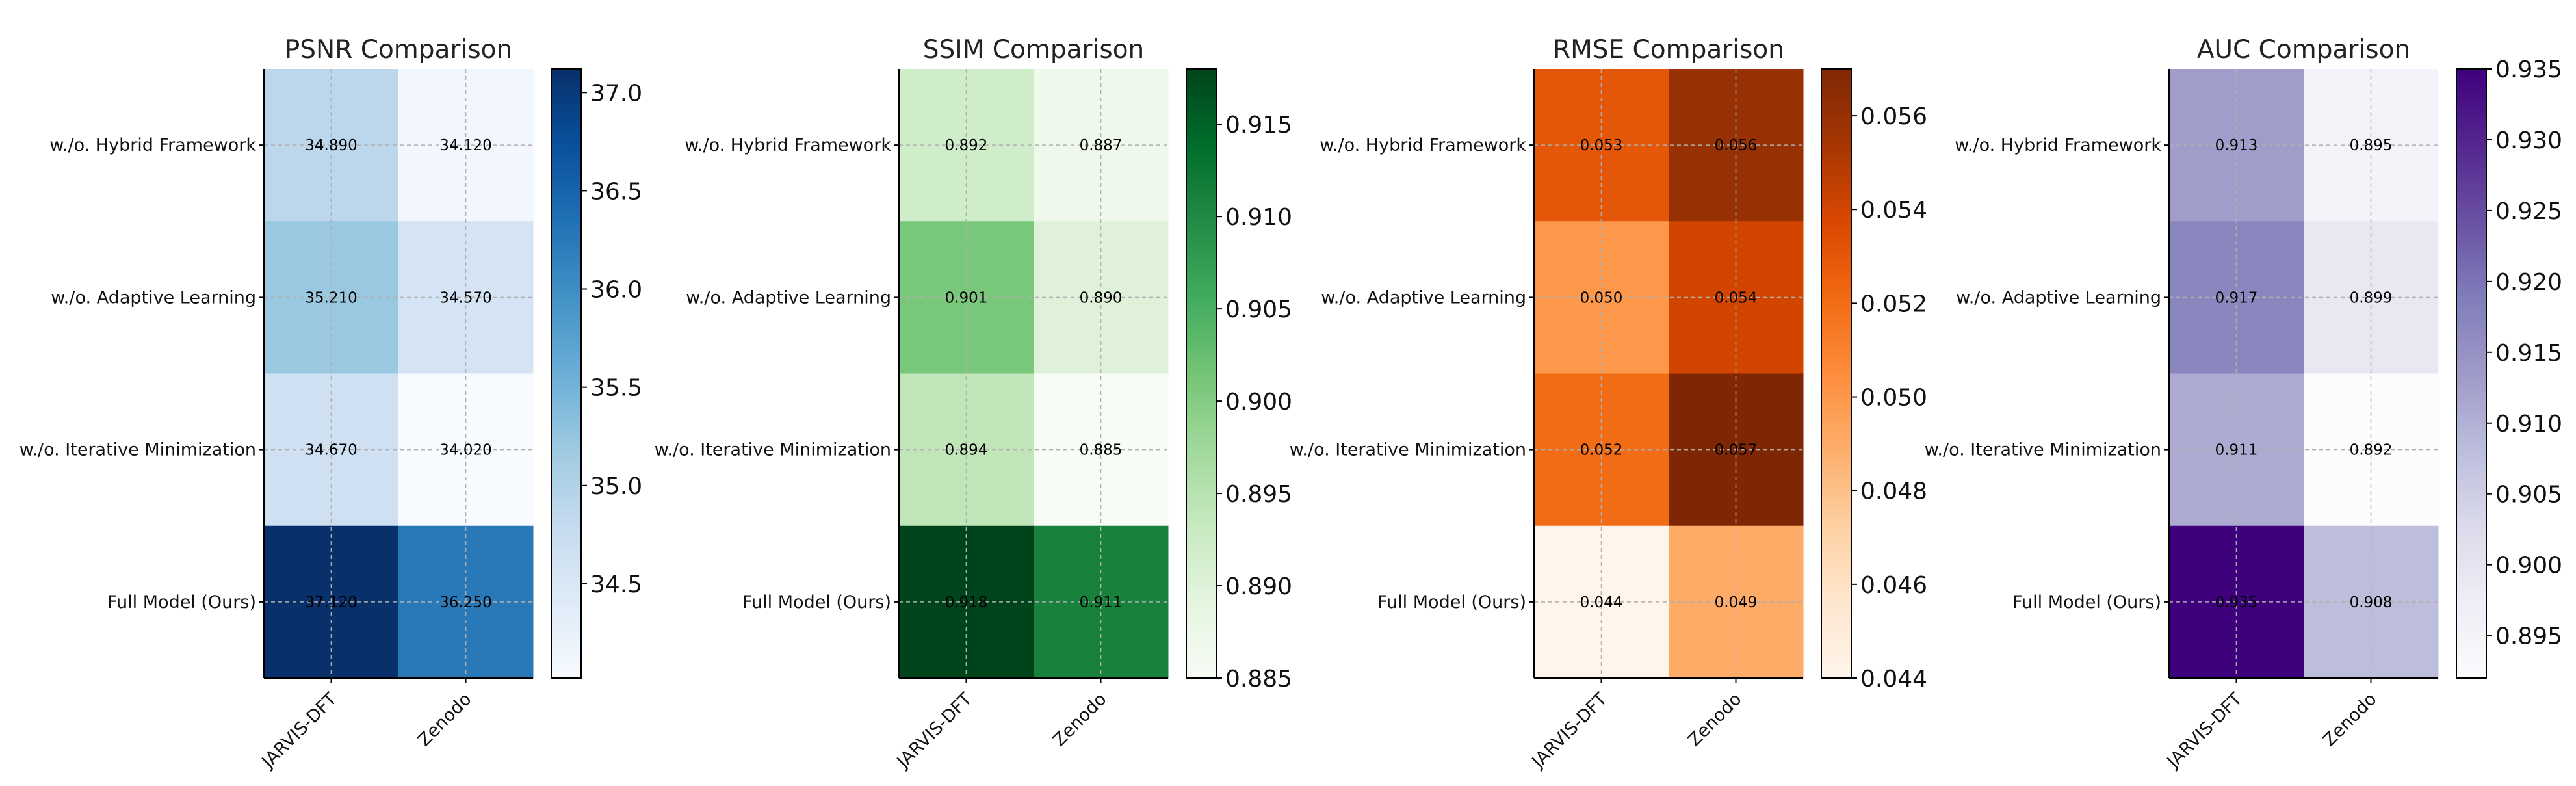 The height and width of the screenshot is (786, 2576). What do you see at coordinates (616, 486) in the screenshot?
I see `colorbar-tick-label: 35.0` at bounding box center [616, 486].